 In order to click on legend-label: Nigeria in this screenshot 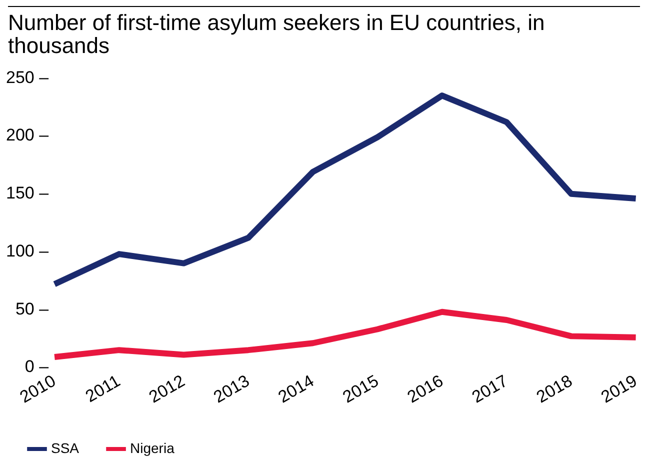, I will do `click(152, 448)`.